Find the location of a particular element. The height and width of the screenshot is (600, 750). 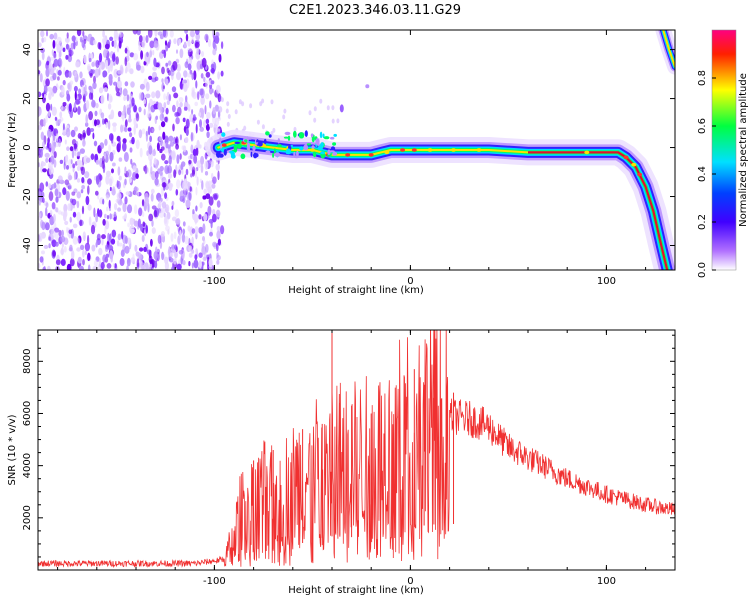

y-tick-label: 8000 is located at coordinates (27, 361).